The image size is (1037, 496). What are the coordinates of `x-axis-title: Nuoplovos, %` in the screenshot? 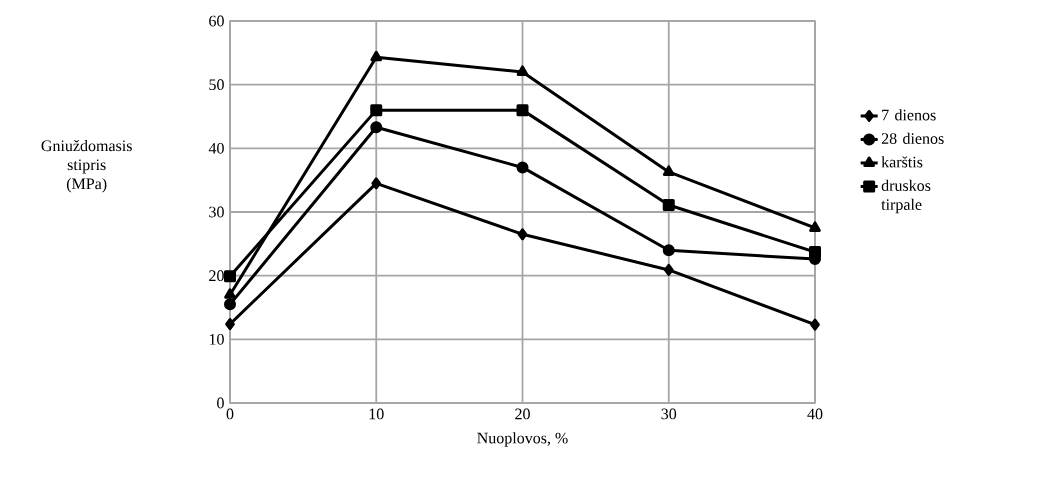 It's located at (522, 439).